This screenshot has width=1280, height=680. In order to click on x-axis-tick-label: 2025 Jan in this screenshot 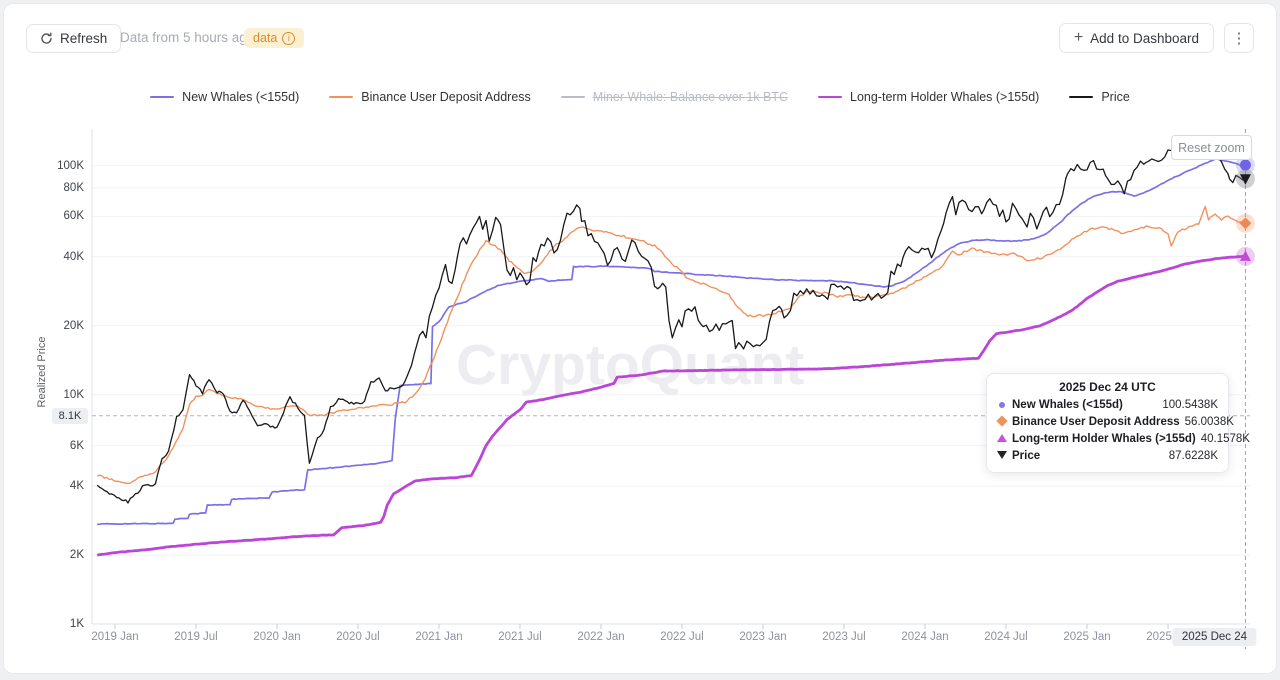, I will do `click(1087, 637)`.